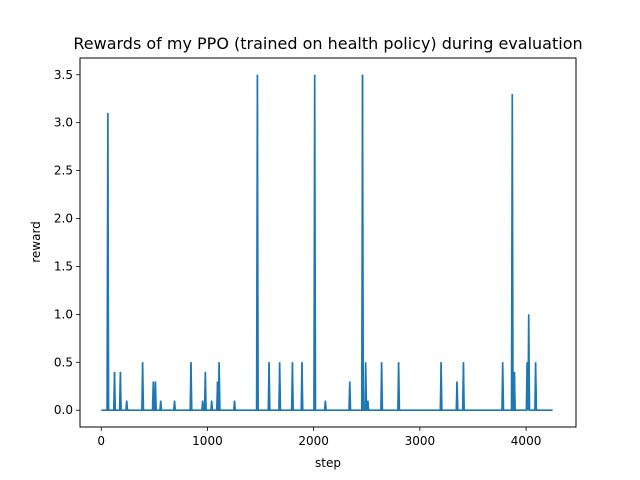 The height and width of the screenshot is (480, 640). What do you see at coordinates (207, 441) in the screenshot?
I see `x-tick-label: 1000` at bounding box center [207, 441].